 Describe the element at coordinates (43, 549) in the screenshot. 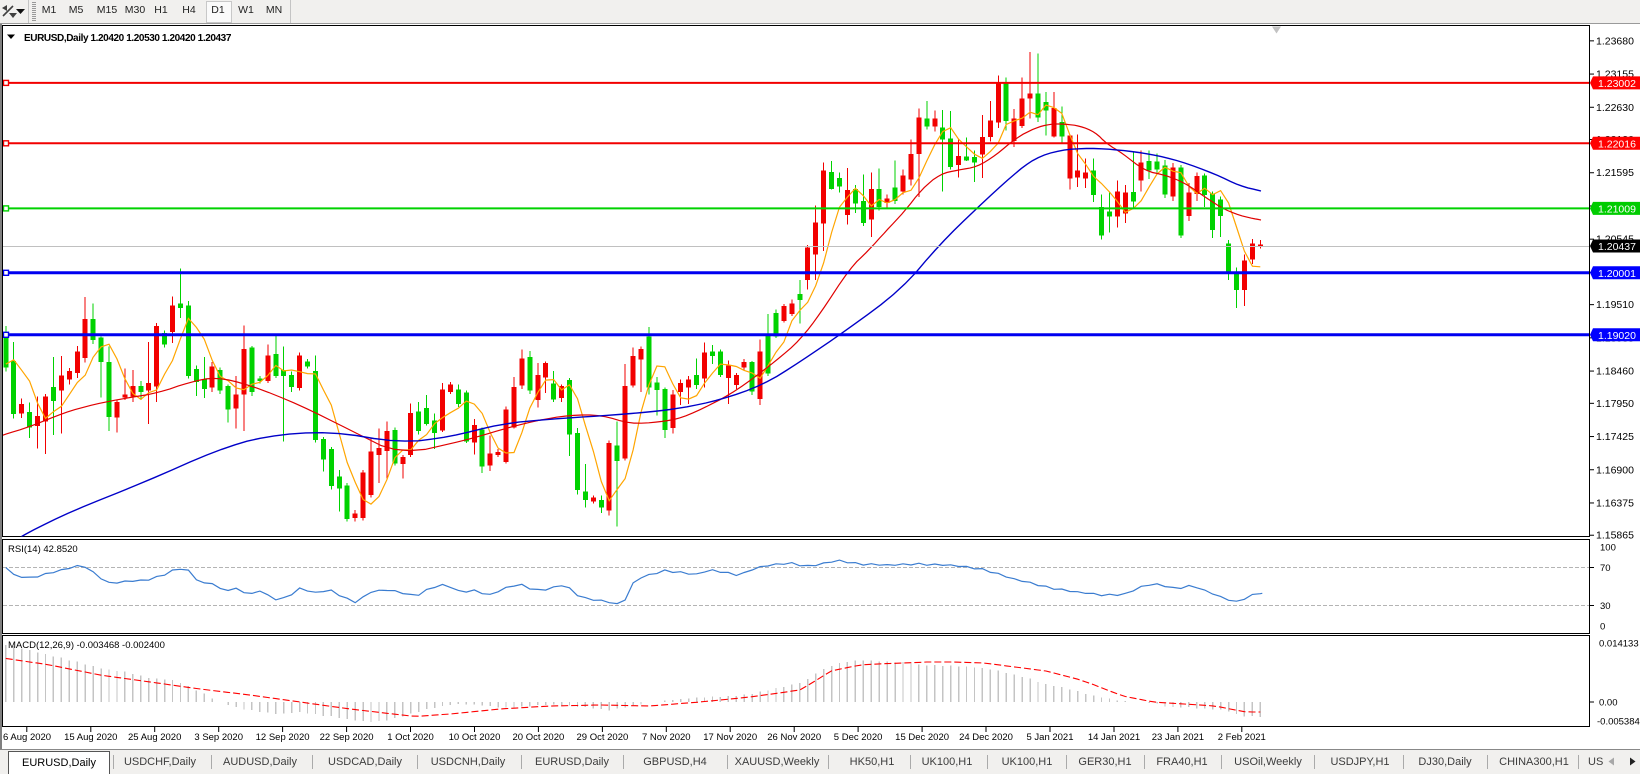

I see `svg-text: RSI(14) 42.8520` at that location.